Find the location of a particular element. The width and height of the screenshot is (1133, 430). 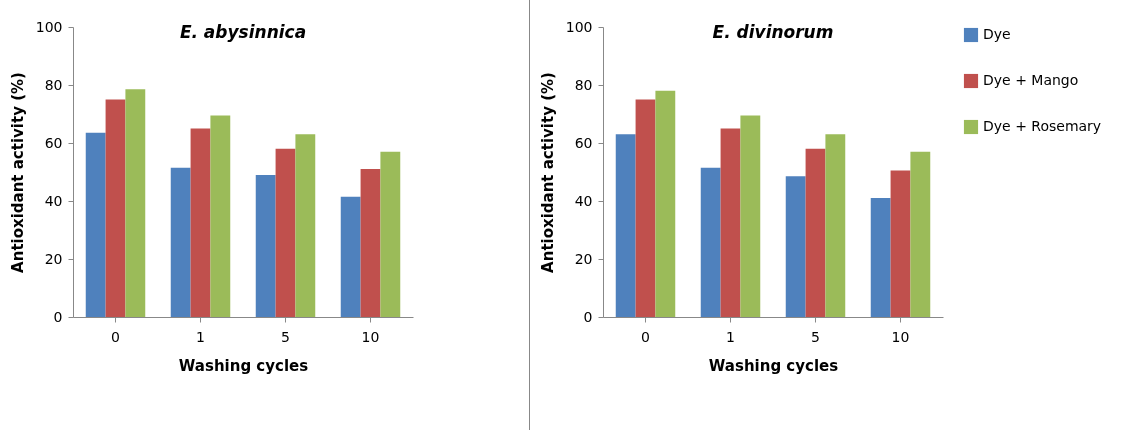

legend-label: Dye + Mango is located at coordinates (1031, 80).